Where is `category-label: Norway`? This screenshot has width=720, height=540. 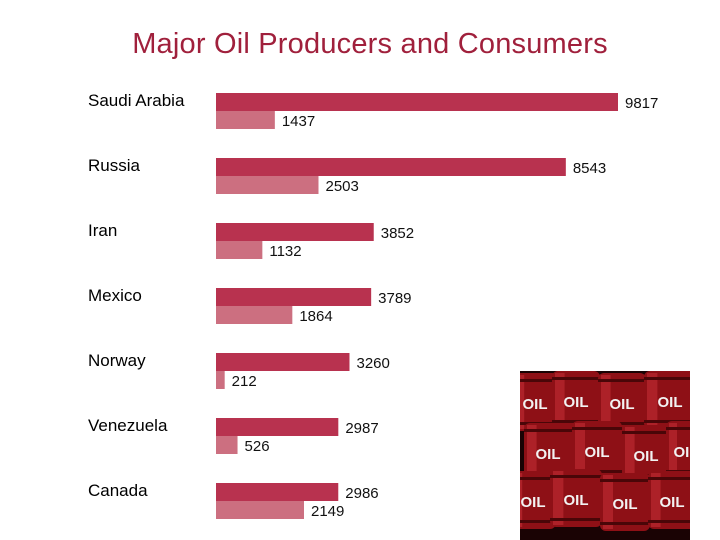
category-label: Norway is located at coordinates (117, 360).